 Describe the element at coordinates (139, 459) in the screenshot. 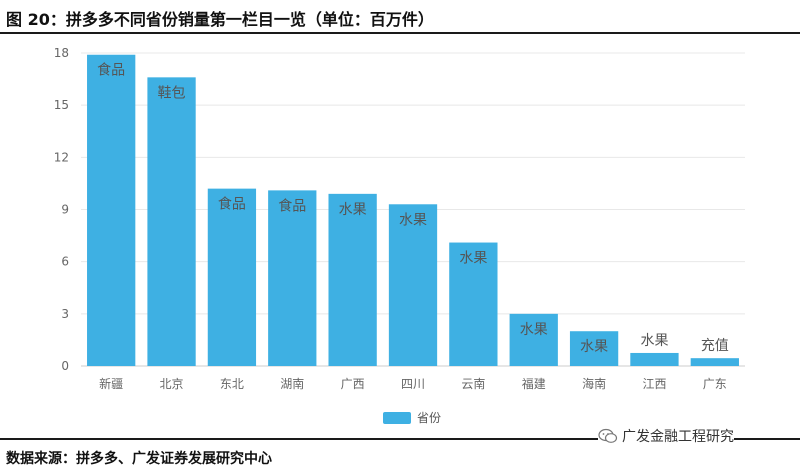

I see `source-note: 数据来源：拼多多、广发证券发展研究中心` at that location.